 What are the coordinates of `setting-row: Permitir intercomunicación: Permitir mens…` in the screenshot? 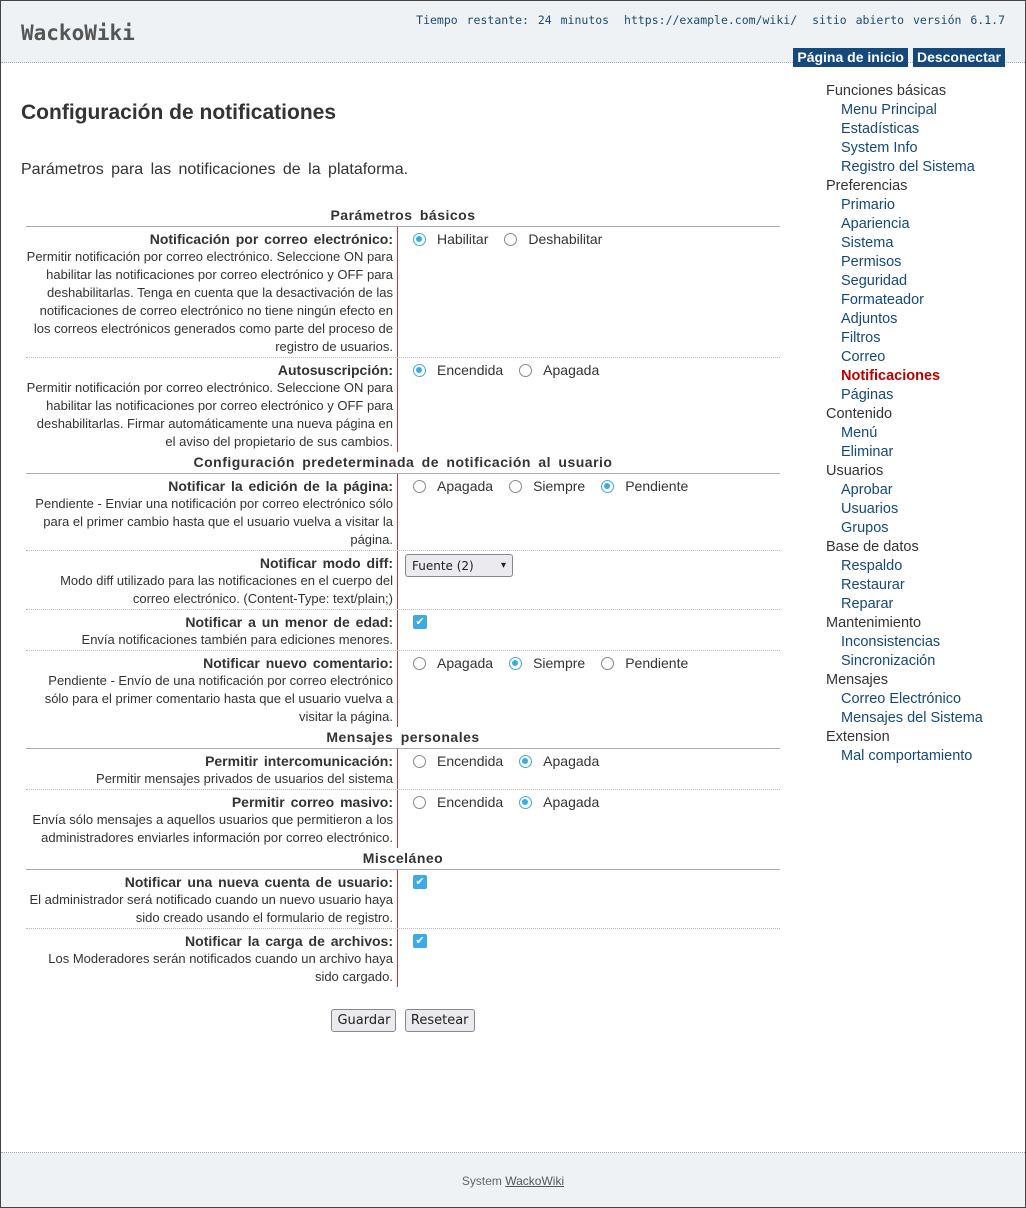 It's located at (403, 769).